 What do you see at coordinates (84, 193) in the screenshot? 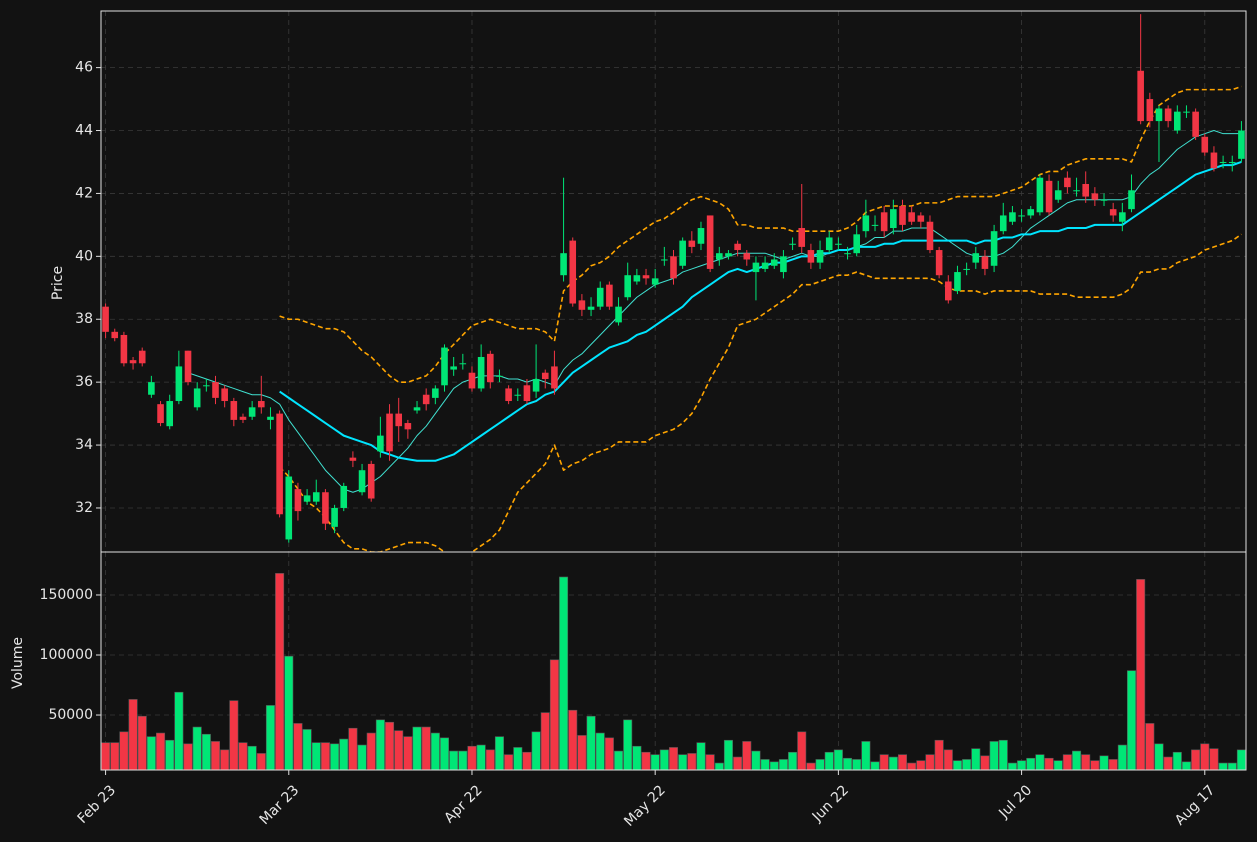
I see `y-tick-label: 42` at bounding box center [84, 193].